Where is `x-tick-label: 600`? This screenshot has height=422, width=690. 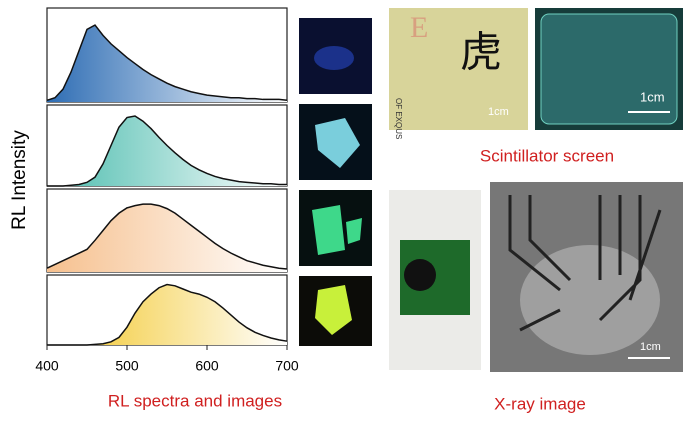 x-tick-label: 600 is located at coordinates (207, 366).